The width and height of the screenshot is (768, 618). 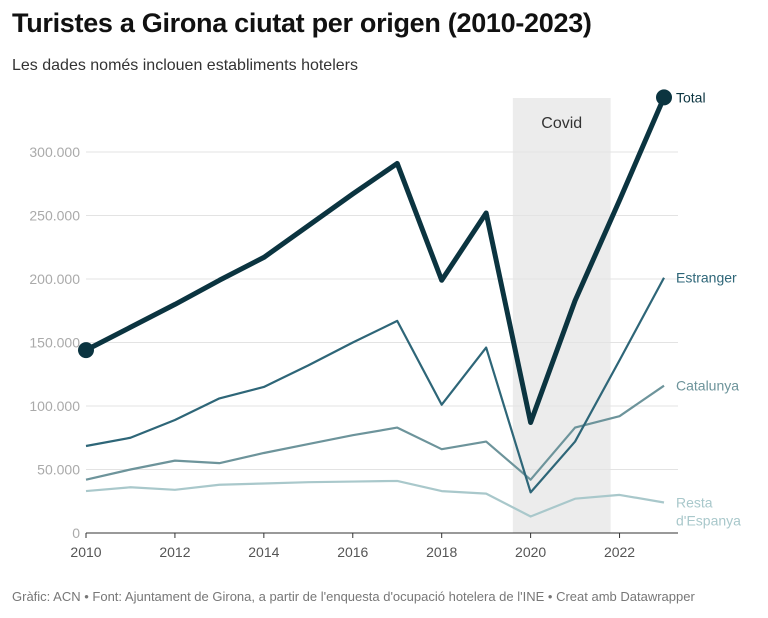 I want to click on covid-label: Covid, so click(x=561, y=123).